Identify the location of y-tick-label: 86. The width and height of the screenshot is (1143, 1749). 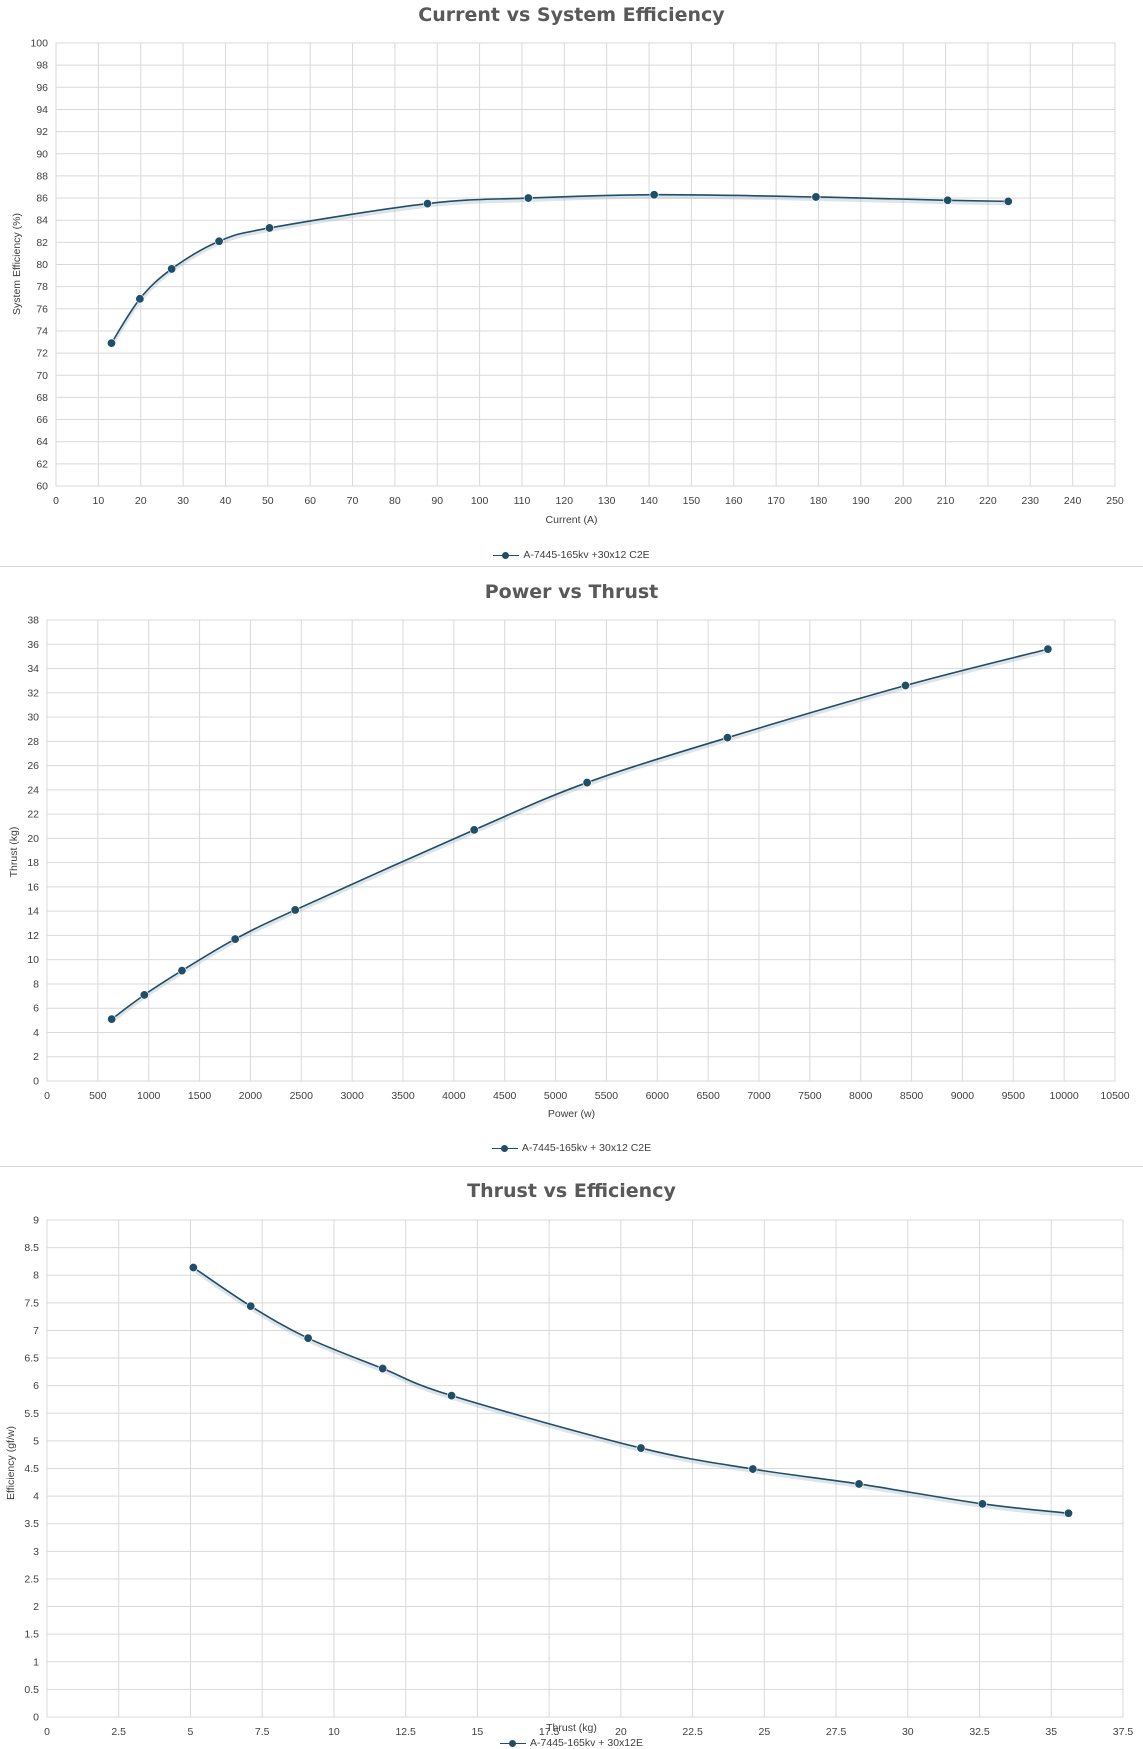
(42, 199).